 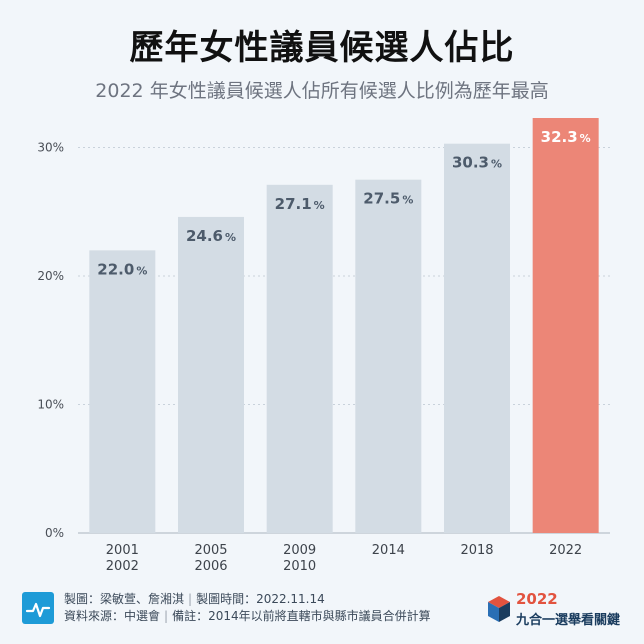 I want to click on y-tick-label: 30%, so click(x=50, y=148).